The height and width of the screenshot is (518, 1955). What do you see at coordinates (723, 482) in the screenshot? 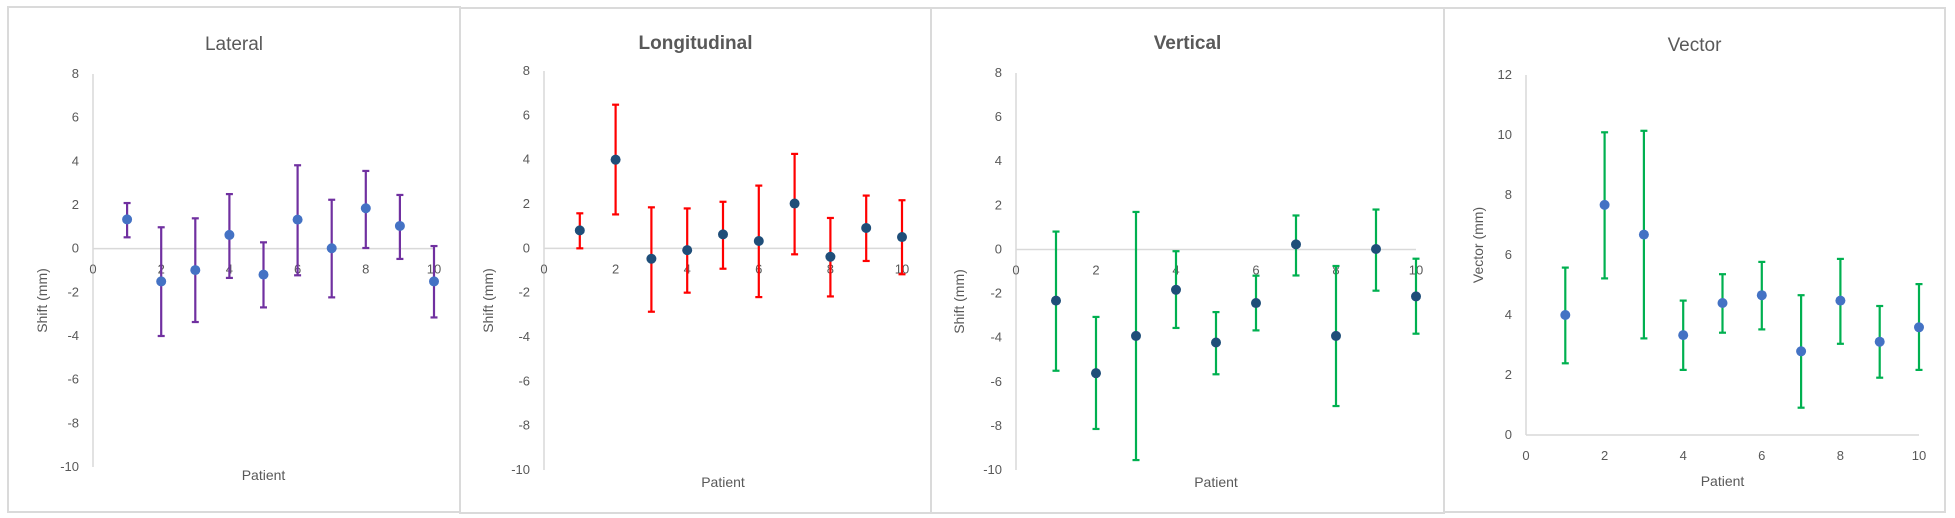
I see `longitudinal-x-axis-label: Patient` at bounding box center [723, 482].